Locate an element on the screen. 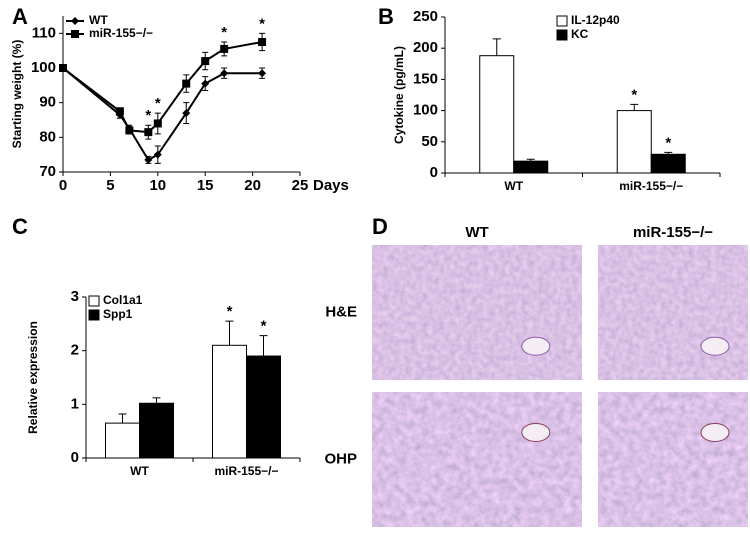 The height and width of the screenshot is (536, 750). panel-letter: A is located at coordinates (20, 16).